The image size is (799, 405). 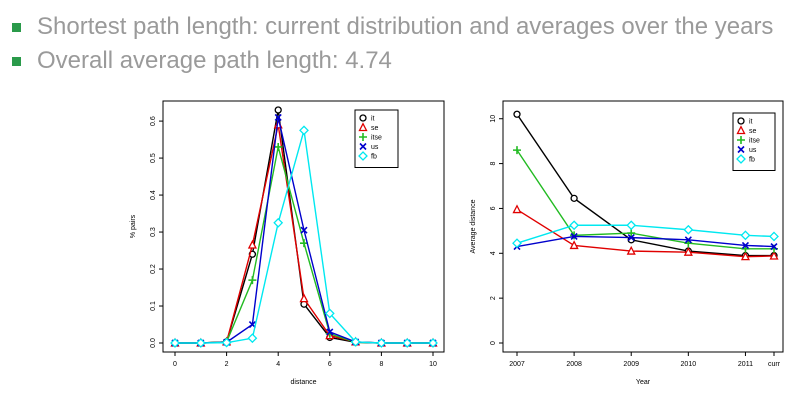 I want to click on series-fb, so click(x=645, y=234).